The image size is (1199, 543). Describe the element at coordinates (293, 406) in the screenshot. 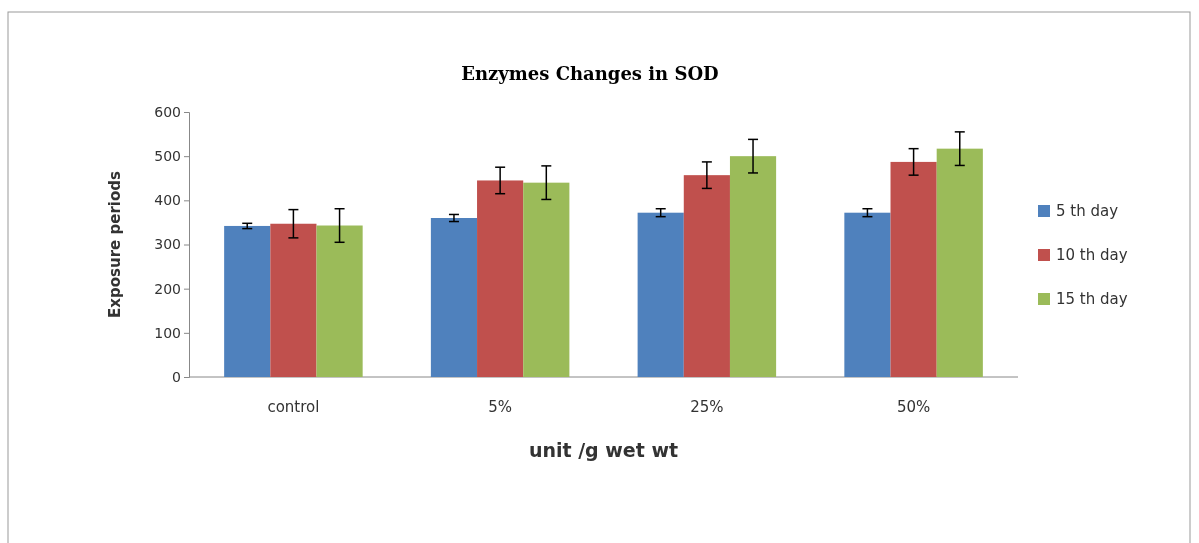

I see `x-tick-label: control` at that location.